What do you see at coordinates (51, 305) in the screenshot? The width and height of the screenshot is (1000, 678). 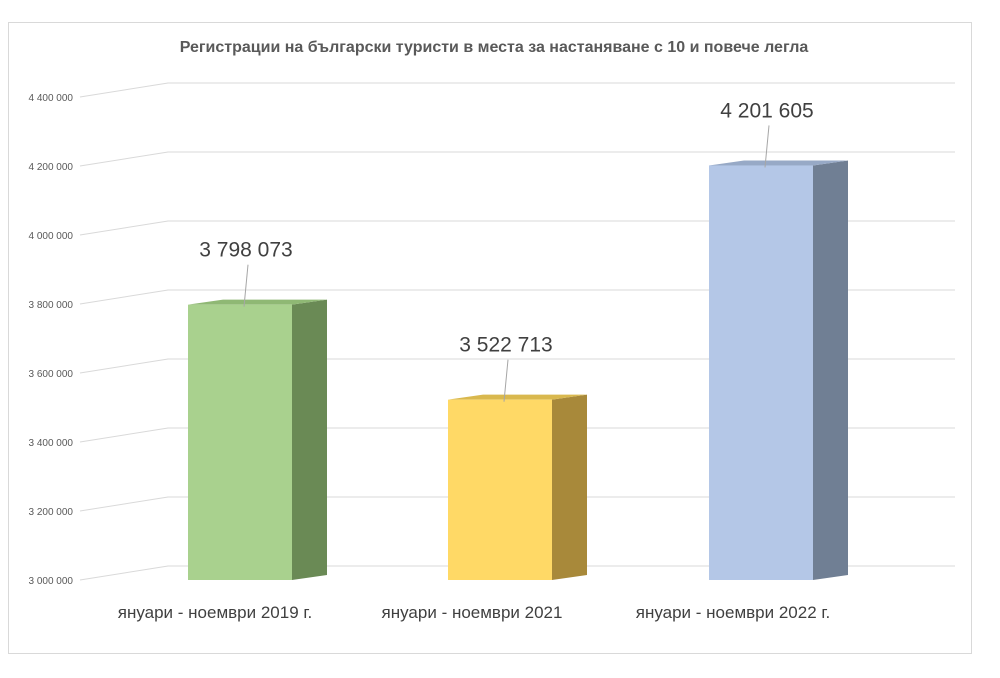 I see `y-tick-label: 3 800 000` at bounding box center [51, 305].